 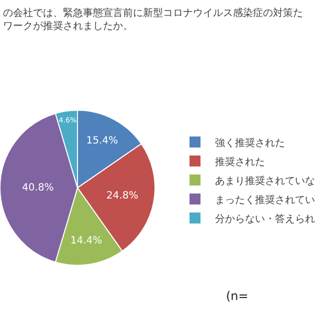 I want to click on legend-label: まったく推奨されてい, so click(x=265, y=200).